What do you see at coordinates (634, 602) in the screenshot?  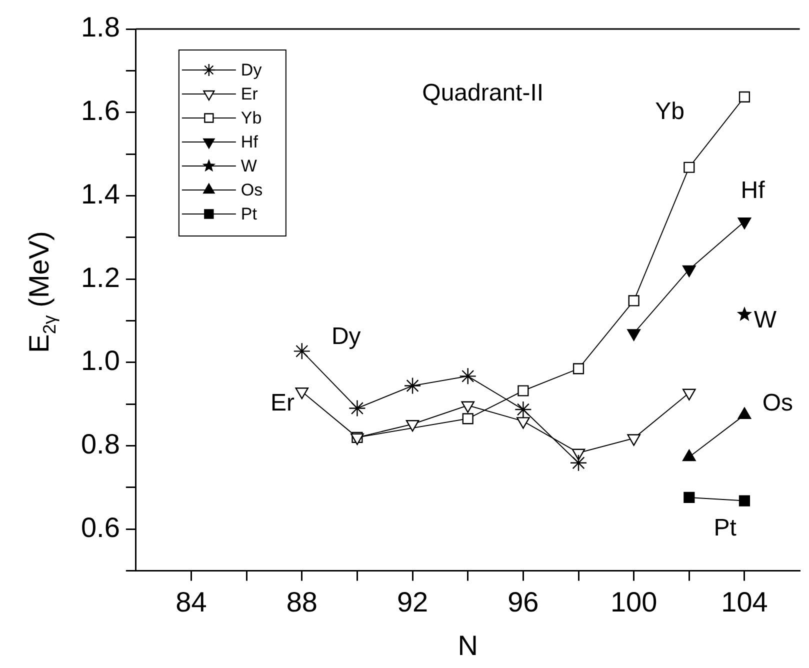 I see `x-tick-label: 100` at bounding box center [634, 602].